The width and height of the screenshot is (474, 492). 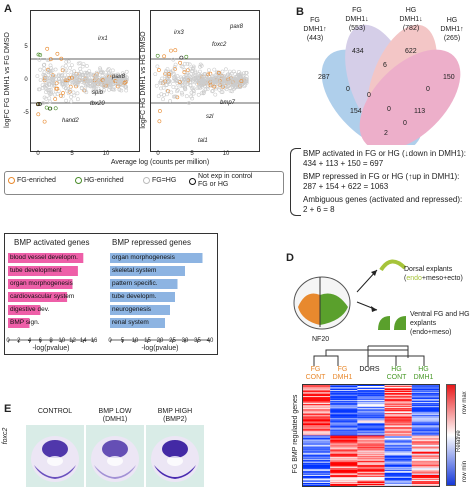 What do you see at coordinates (55, 411) in the screenshot?
I see `ish-condition-label-0-line1: CONTROL` at bounding box center [55, 411].